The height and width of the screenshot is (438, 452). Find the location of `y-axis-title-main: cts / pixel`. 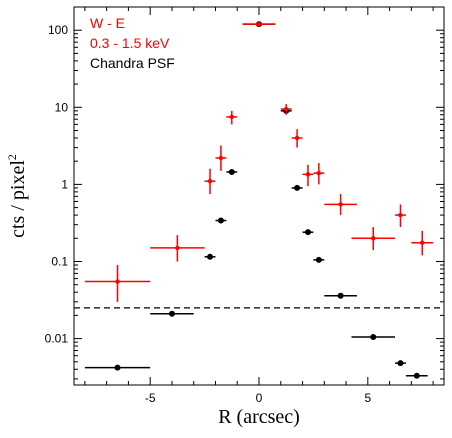

y-axis-title-main: cts / pixel is located at coordinates (18, 199).